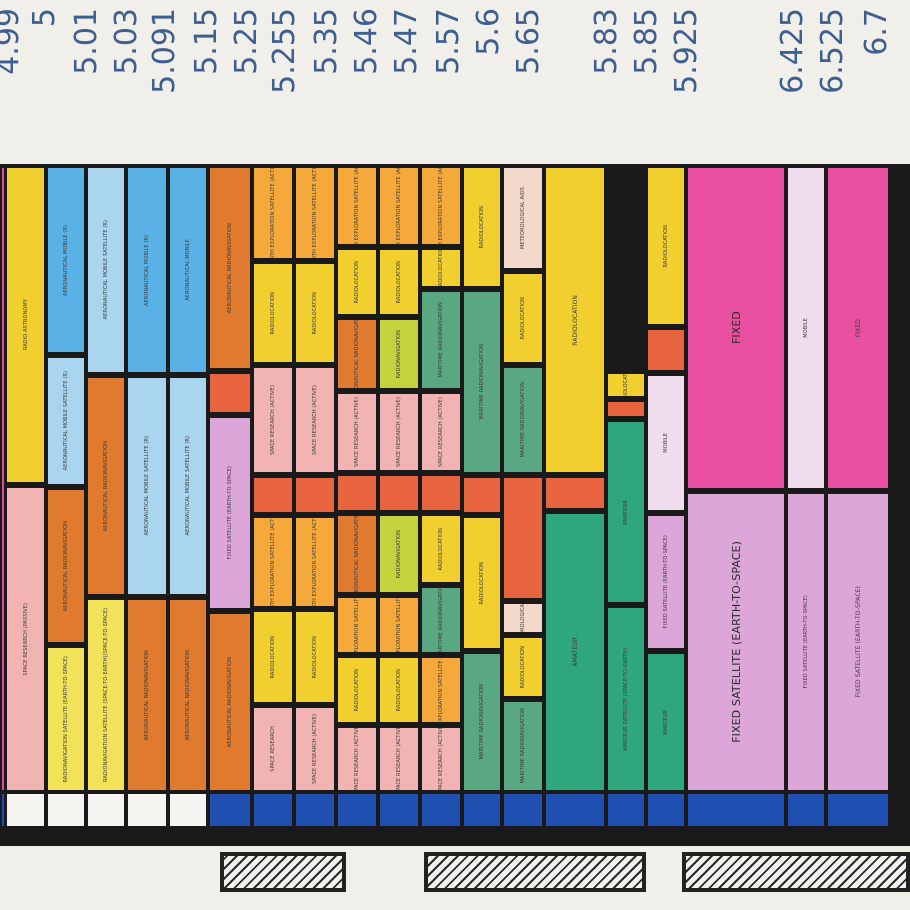  Describe the element at coordinates (406, 41) in the screenshot. I see `frequency-label: 5.47` at that location.